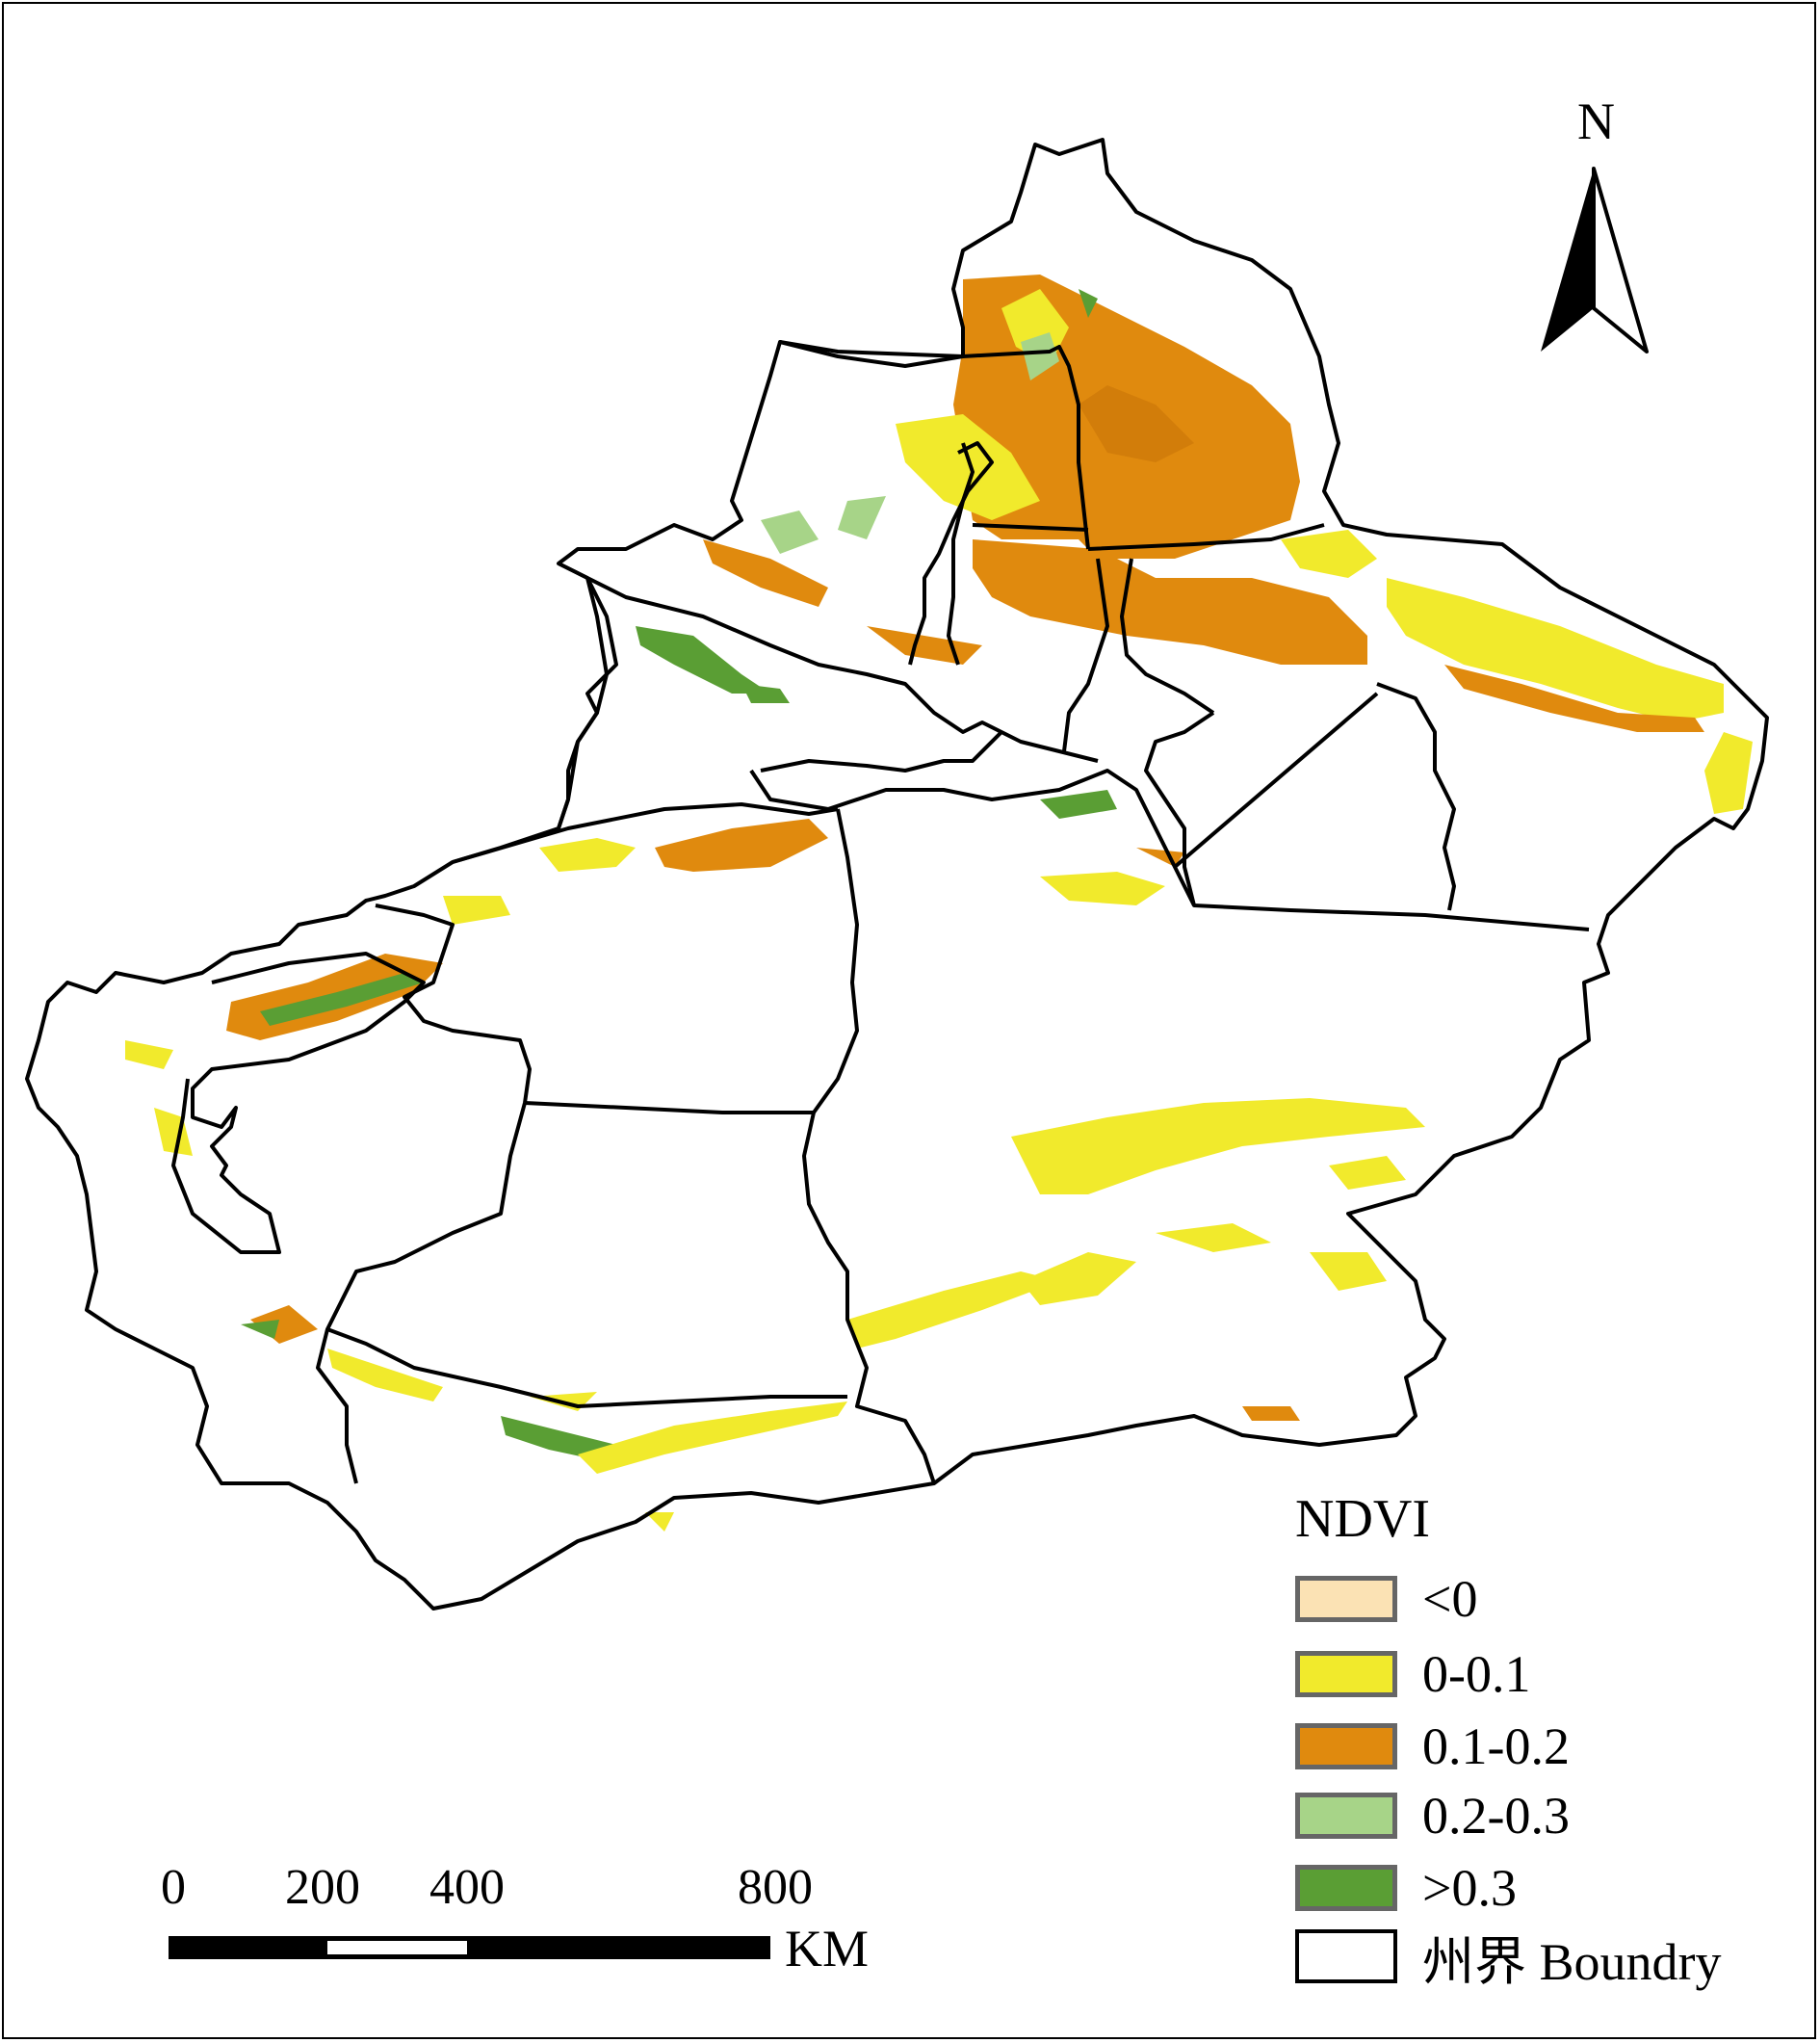  I want to click on boundary-tacheng-top, so click(871, 349).